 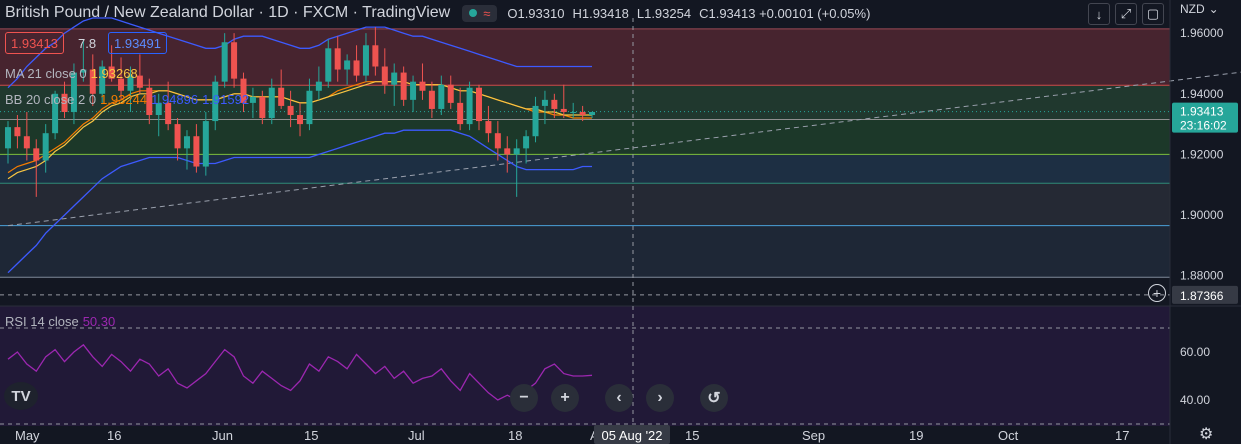 I want to click on price-axis-label: 1.96000, so click(x=1202, y=33).